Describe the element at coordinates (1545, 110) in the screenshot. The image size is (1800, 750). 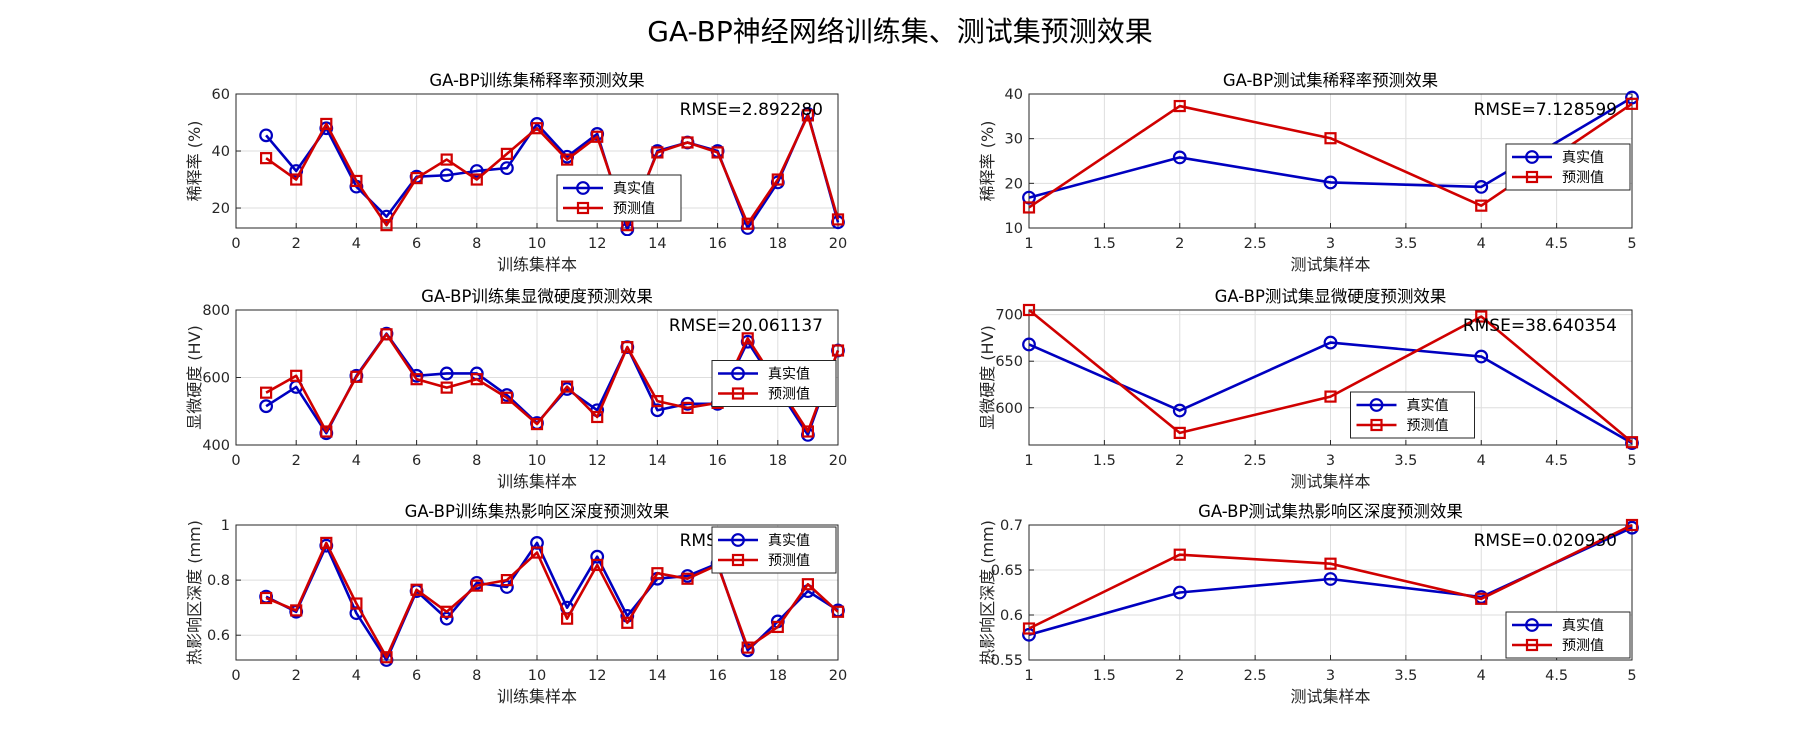
I see `rmse-annotation: RMSE=7.128599` at that location.